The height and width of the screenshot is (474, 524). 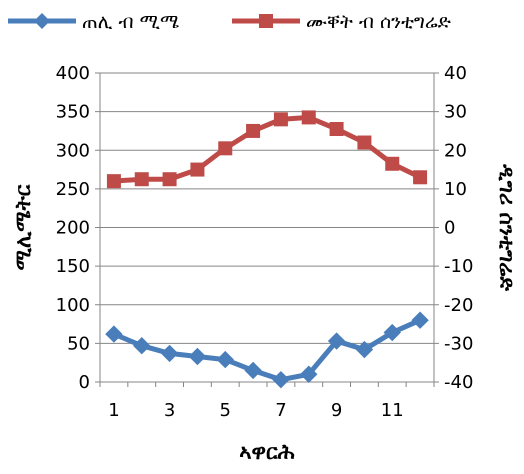 I want to click on y-right-tick-label: 10, so click(x=455, y=189).